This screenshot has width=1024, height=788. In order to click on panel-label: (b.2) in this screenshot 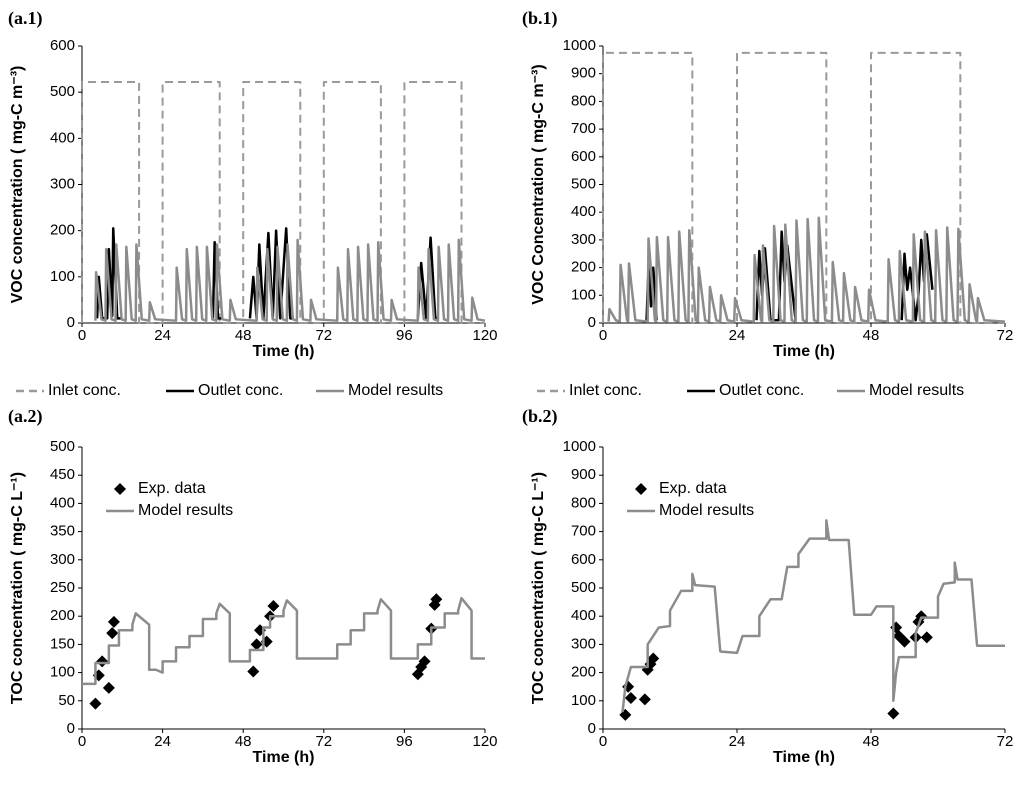, I will do `click(540, 416)`.